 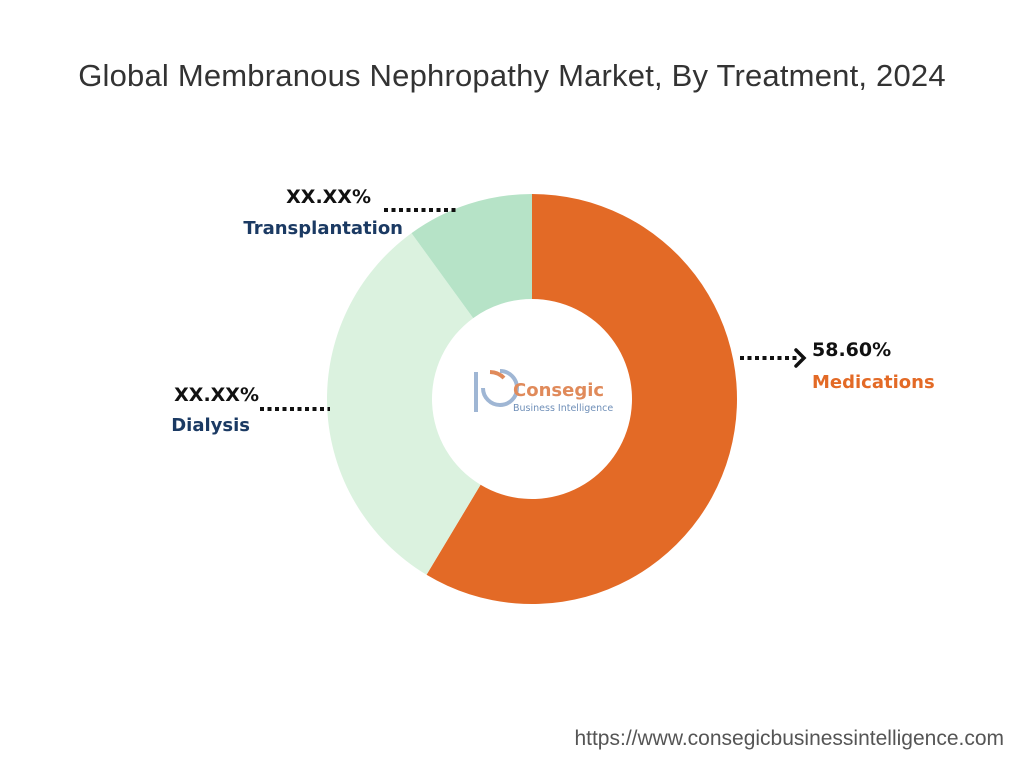 I want to click on slice-dialysis, so click(x=403, y=404).